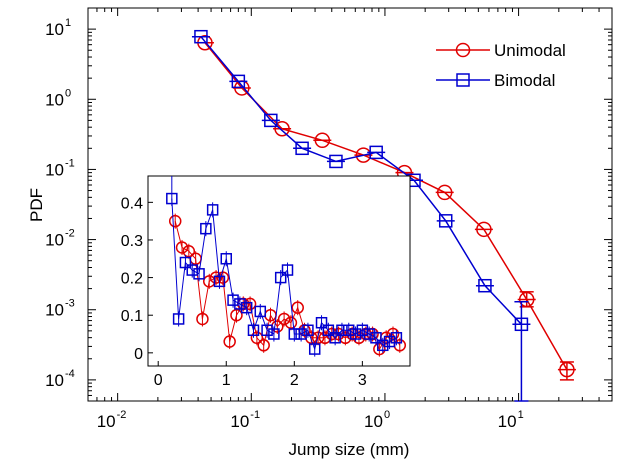 This screenshot has width=618, height=464. Describe the element at coordinates (255, 415) in the screenshot. I see `x-tick-exponent: -1` at that location.